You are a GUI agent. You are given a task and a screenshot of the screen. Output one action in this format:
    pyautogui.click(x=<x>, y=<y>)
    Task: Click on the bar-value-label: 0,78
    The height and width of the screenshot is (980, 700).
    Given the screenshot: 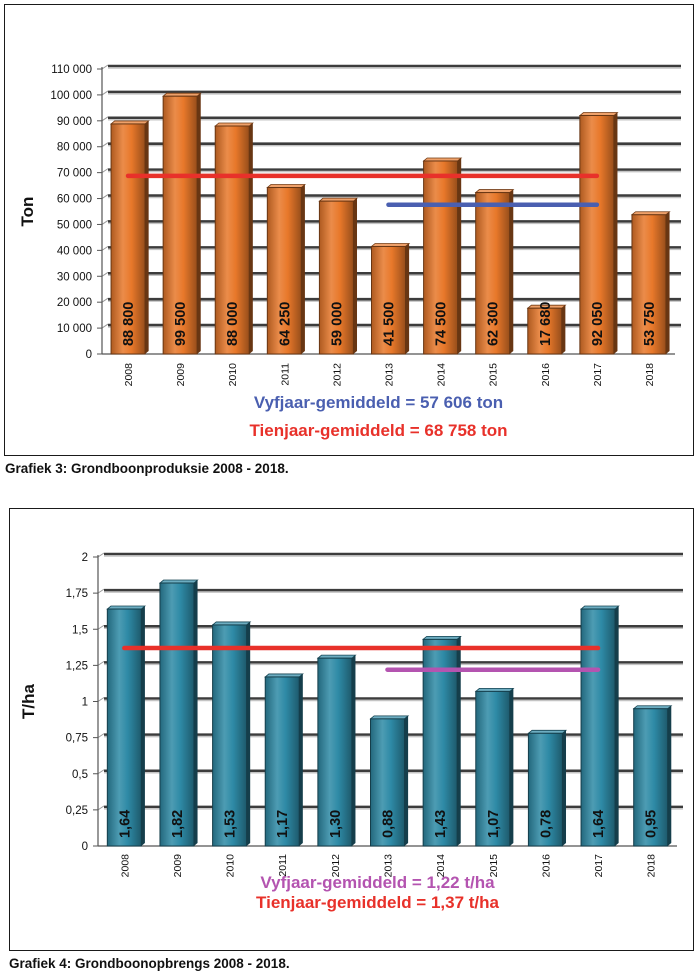 What is the action you would take?
    pyautogui.click(x=546, y=824)
    